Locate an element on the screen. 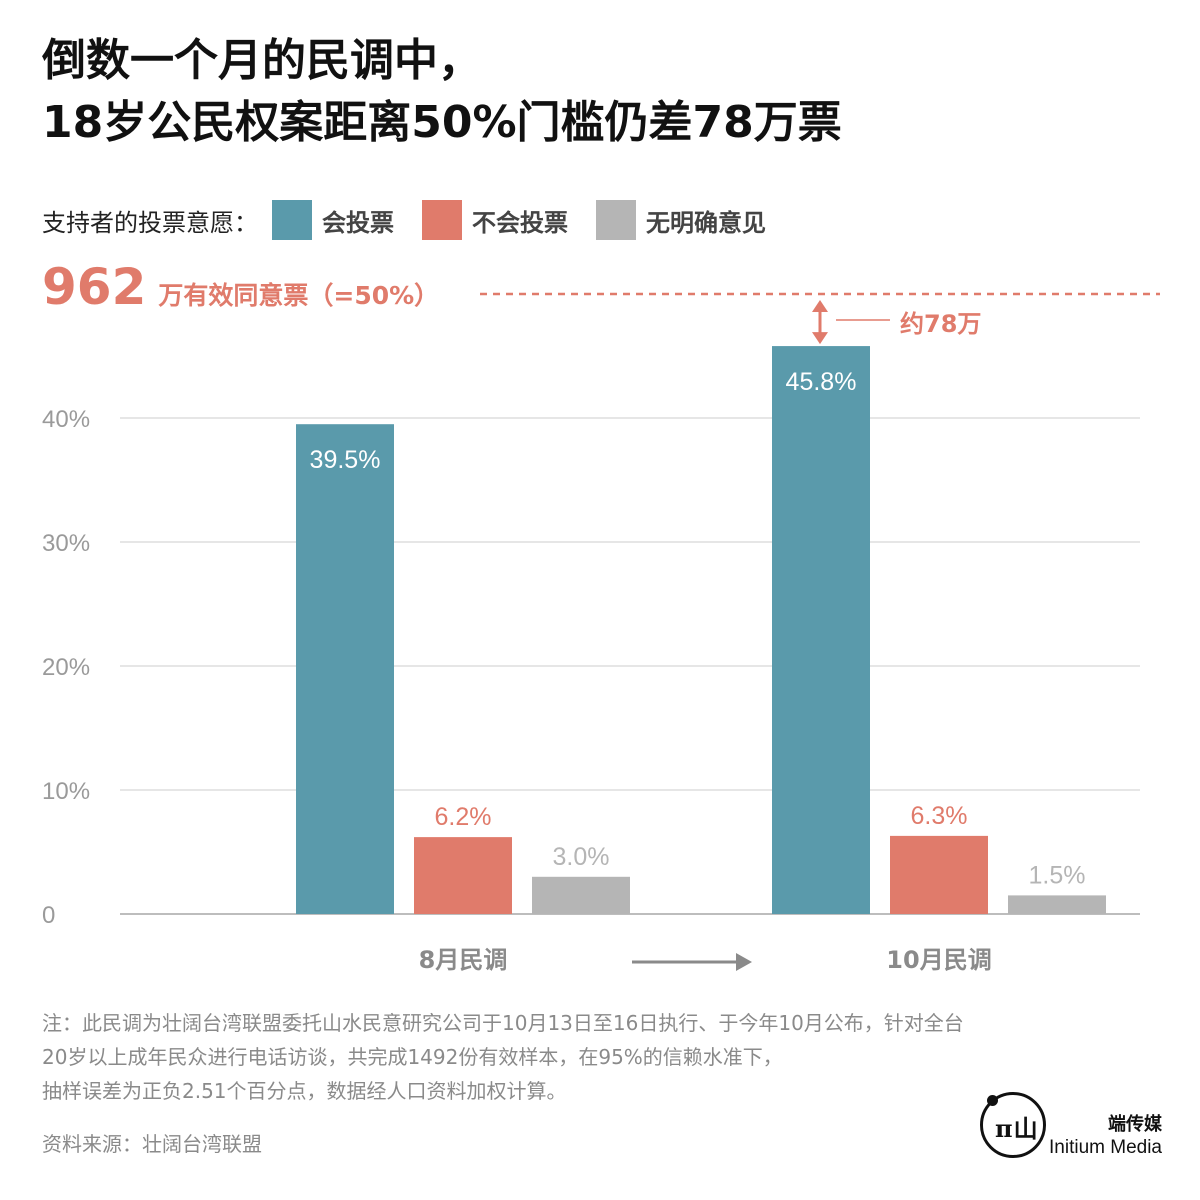 The image size is (1200, 1200). threshold-annotation: 962 万有效同意票（=50%） is located at coordinates (240, 287).